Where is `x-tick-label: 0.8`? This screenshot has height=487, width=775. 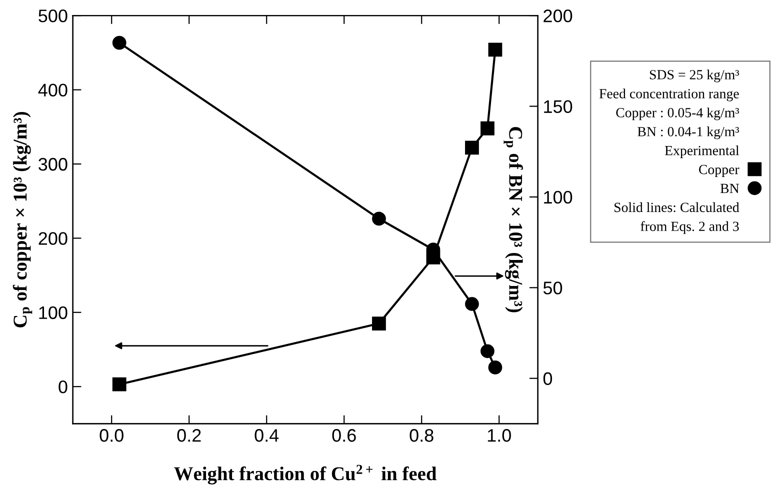 x-tick-label: 0.8 is located at coordinates (422, 435).